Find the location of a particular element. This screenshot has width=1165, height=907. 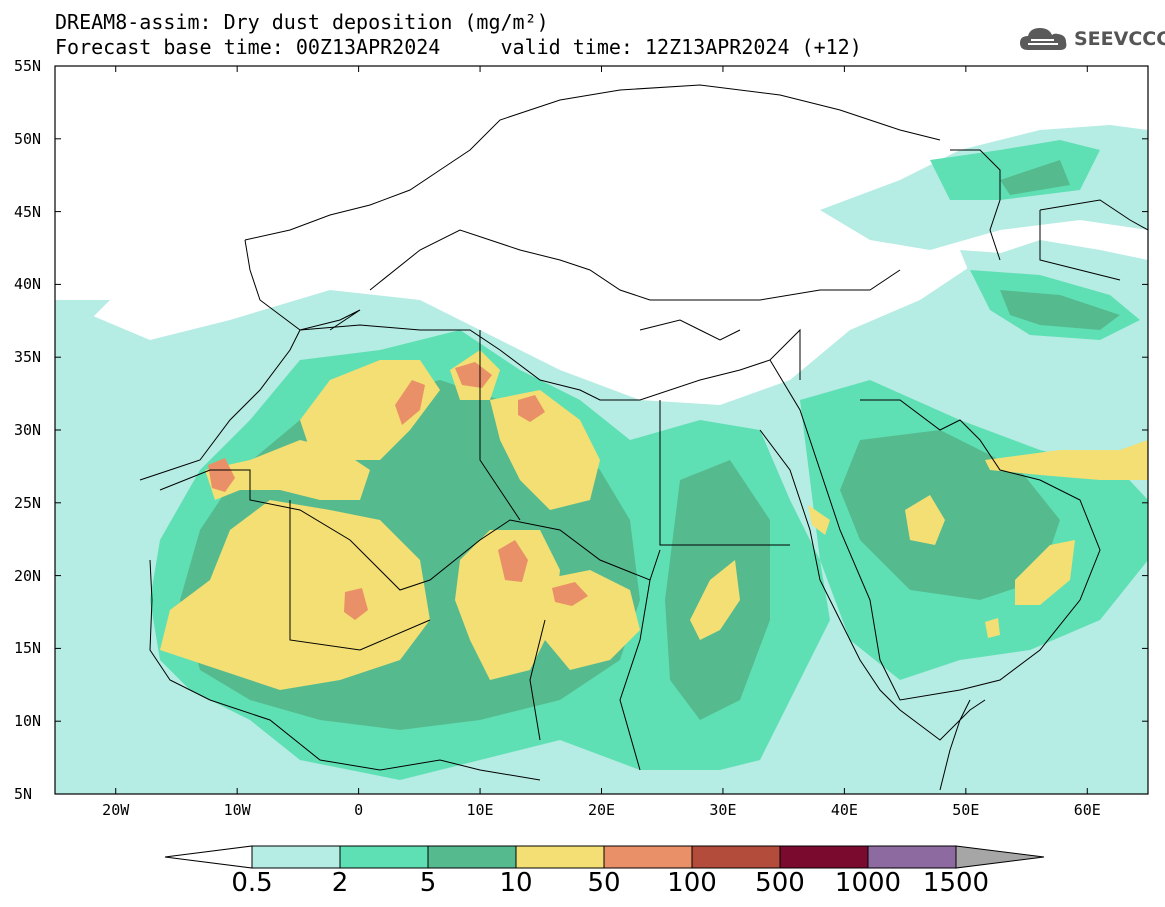

lon-tick-label: 40E is located at coordinates (844, 810).